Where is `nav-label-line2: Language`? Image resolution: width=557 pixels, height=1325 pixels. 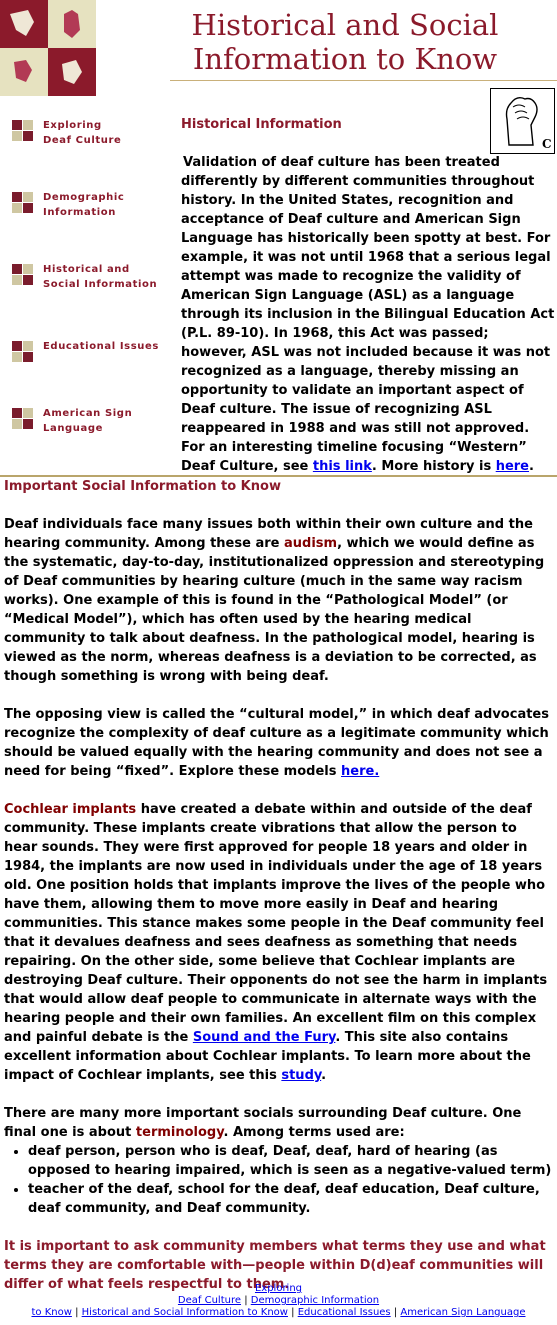
nav-label-line2: Language is located at coordinates (73, 428).